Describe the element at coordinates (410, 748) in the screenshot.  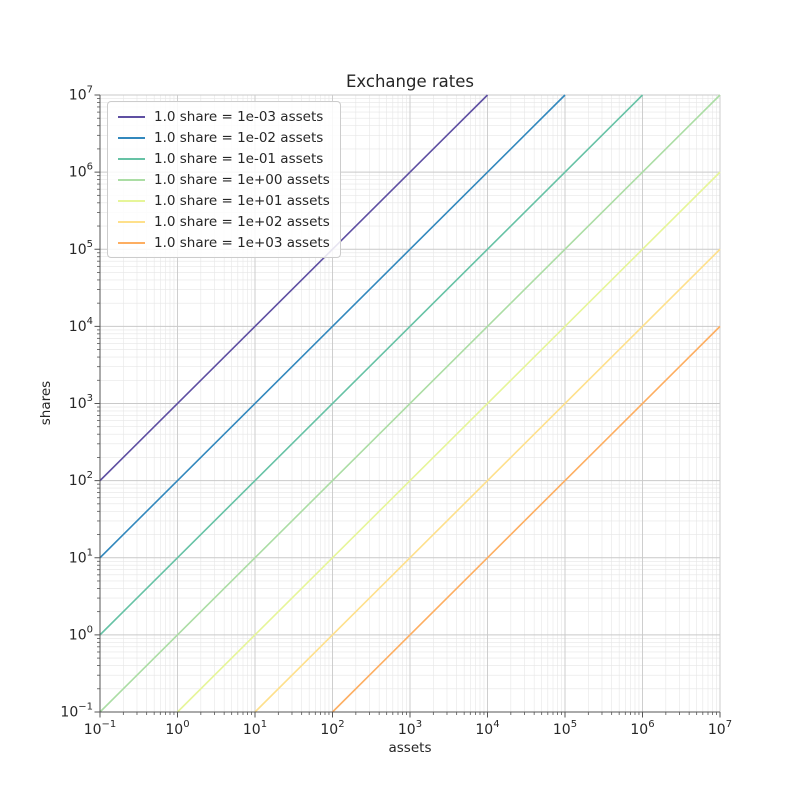
I see `x-axis-label: assets` at that location.